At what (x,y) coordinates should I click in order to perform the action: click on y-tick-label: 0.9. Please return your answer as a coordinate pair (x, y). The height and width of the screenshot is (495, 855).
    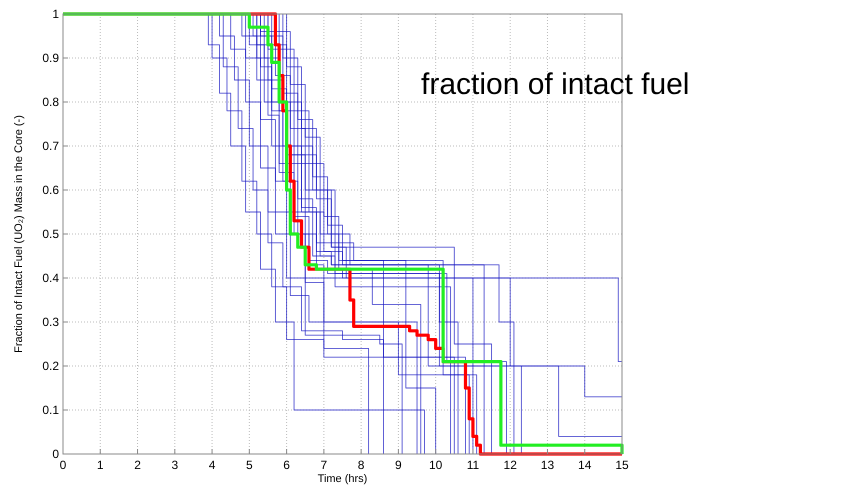
    Looking at the image, I should click on (51, 58).